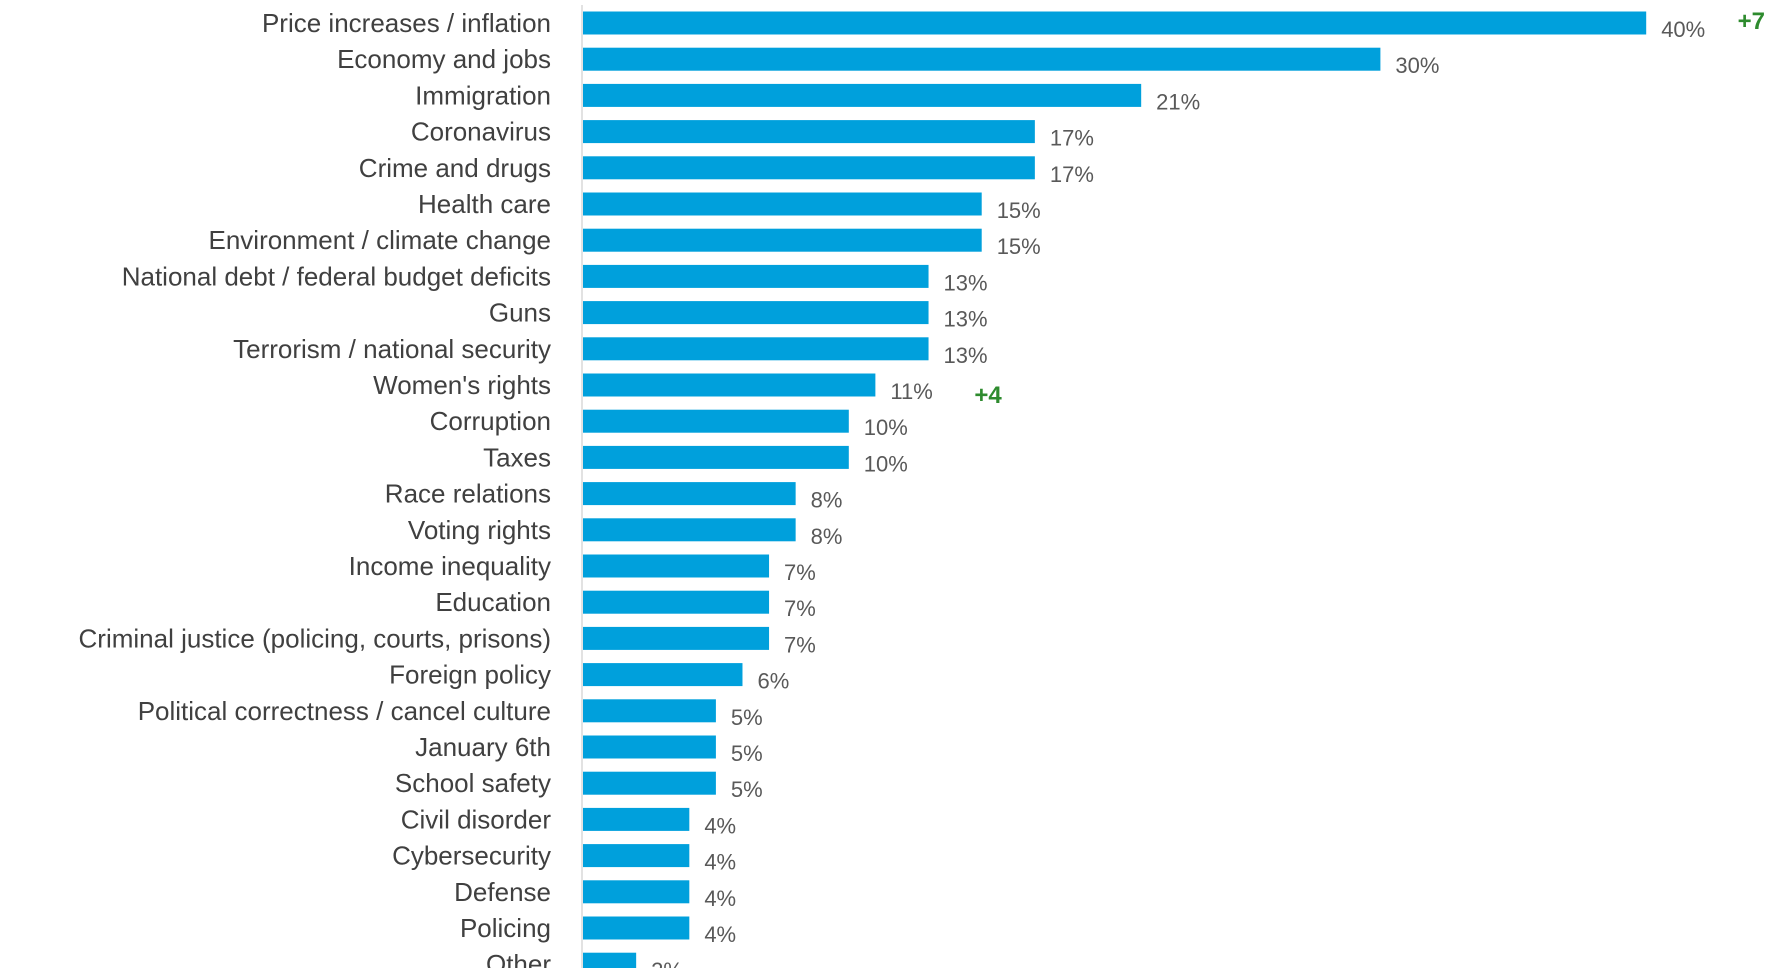 This screenshot has width=1776, height=968. What do you see at coordinates (444, 59) in the screenshot?
I see `category-label: Economy and jobs` at bounding box center [444, 59].